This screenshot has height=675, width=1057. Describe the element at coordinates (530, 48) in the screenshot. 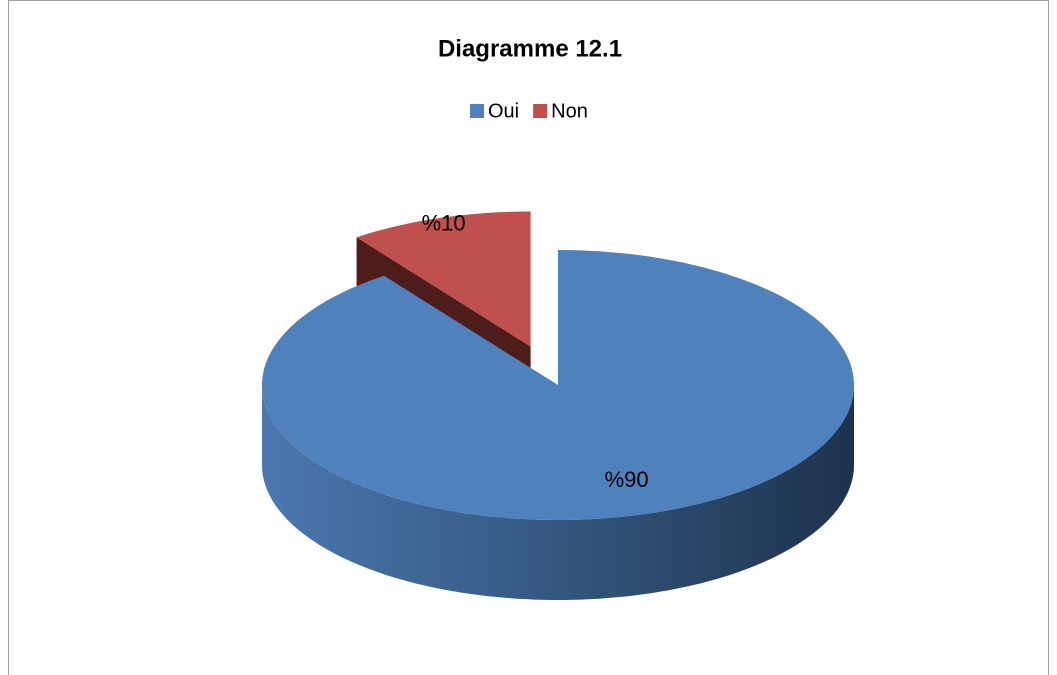

I see `chart-title: Diagramme 12.1` at that location.